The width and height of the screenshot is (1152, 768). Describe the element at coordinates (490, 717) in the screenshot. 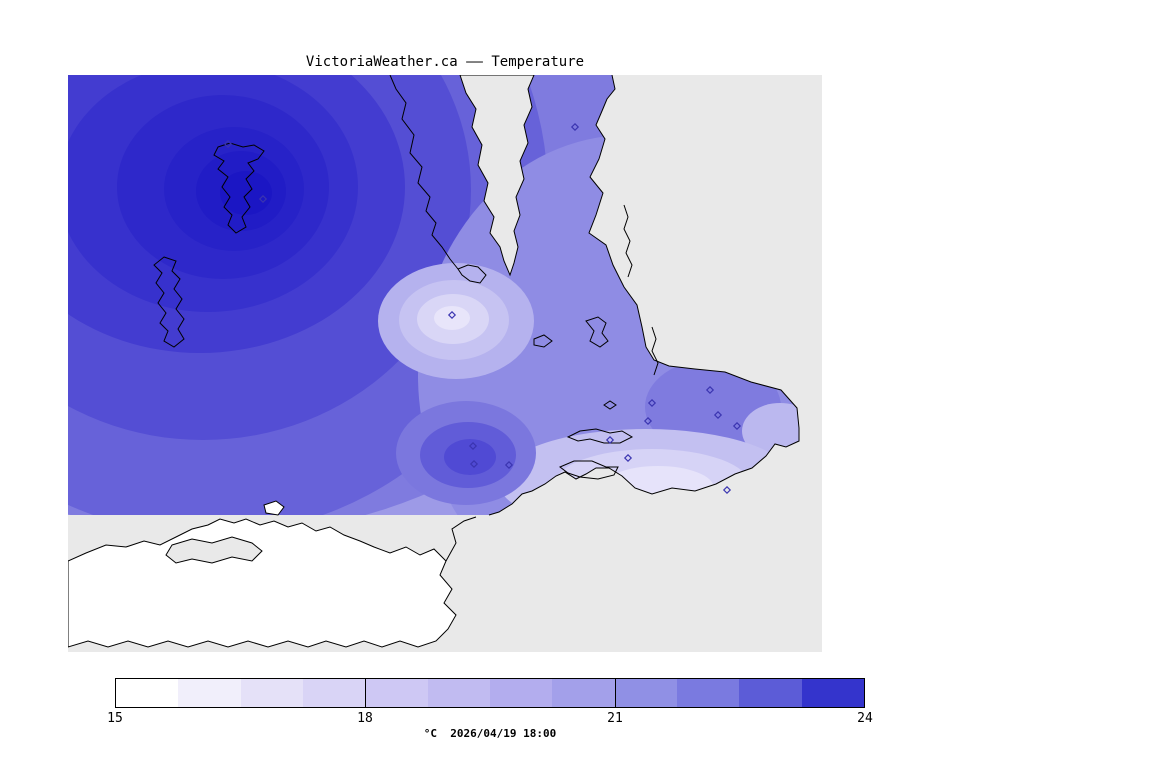

I see `colorbar-labels: 15 18 21 24` at that location.